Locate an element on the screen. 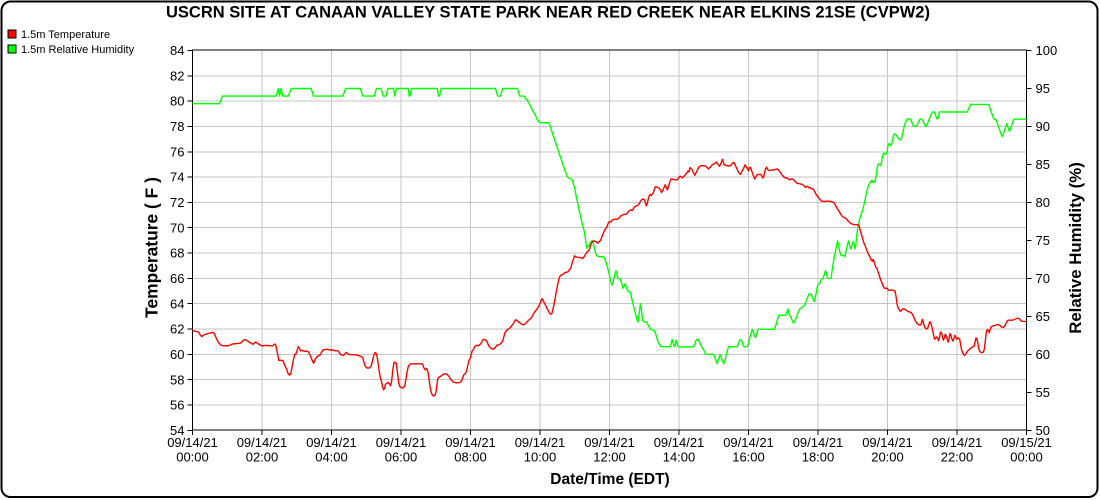 The image size is (1100, 500). svg-text: 22:00 is located at coordinates (957, 457).